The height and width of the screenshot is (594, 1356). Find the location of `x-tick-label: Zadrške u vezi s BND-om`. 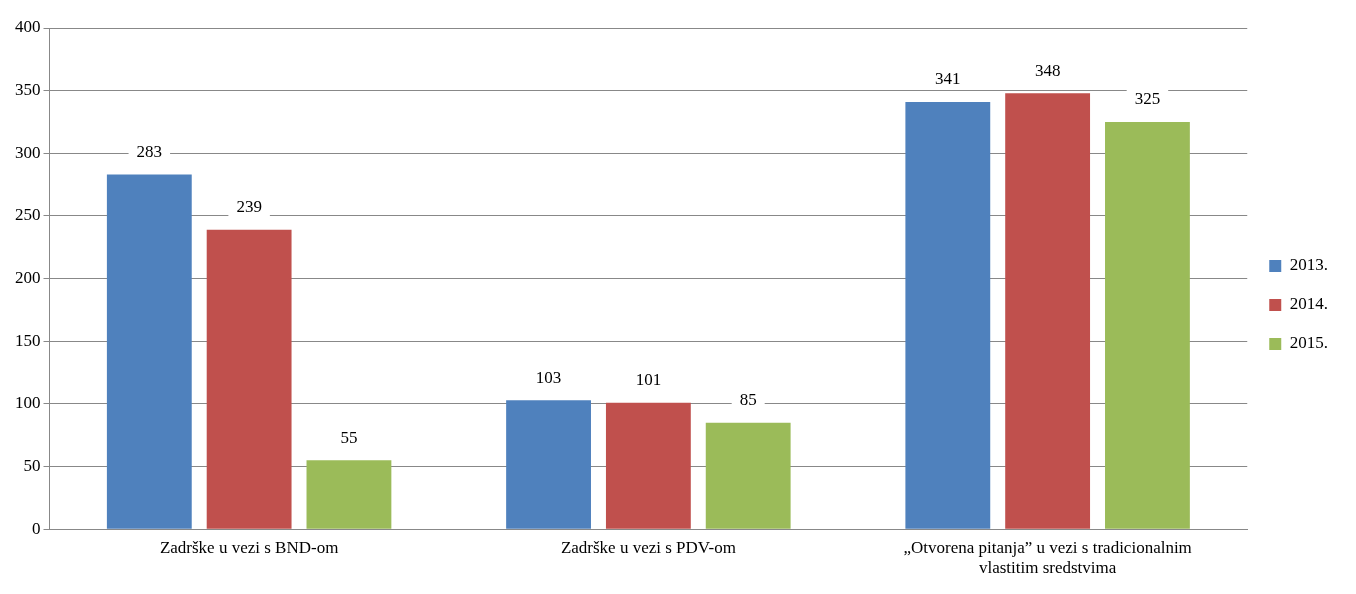

x-tick-label: Zadrške u vezi s BND-om is located at coordinates (249, 547).